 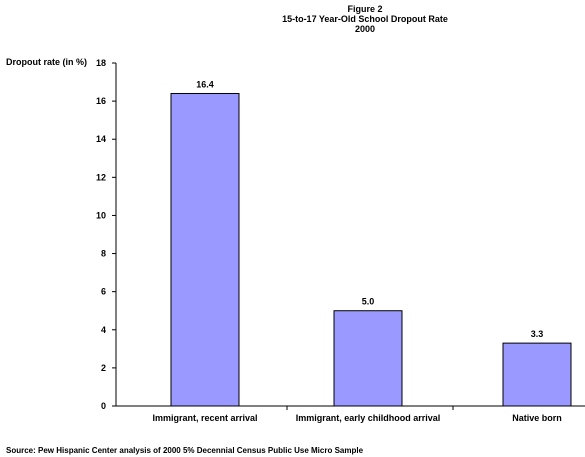 I want to click on y-tick-label: 6, so click(x=103, y=292).